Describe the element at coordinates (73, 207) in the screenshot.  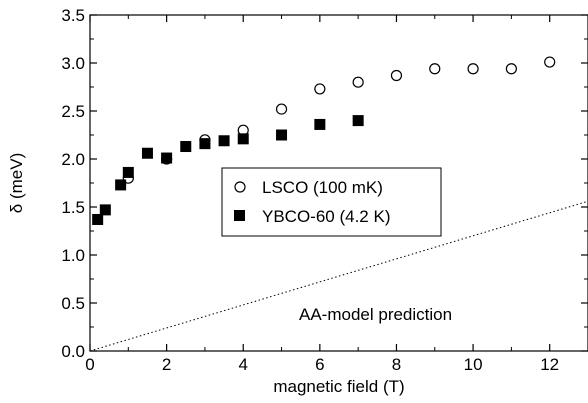
I see `y-tick-label: 1.5` at that location.